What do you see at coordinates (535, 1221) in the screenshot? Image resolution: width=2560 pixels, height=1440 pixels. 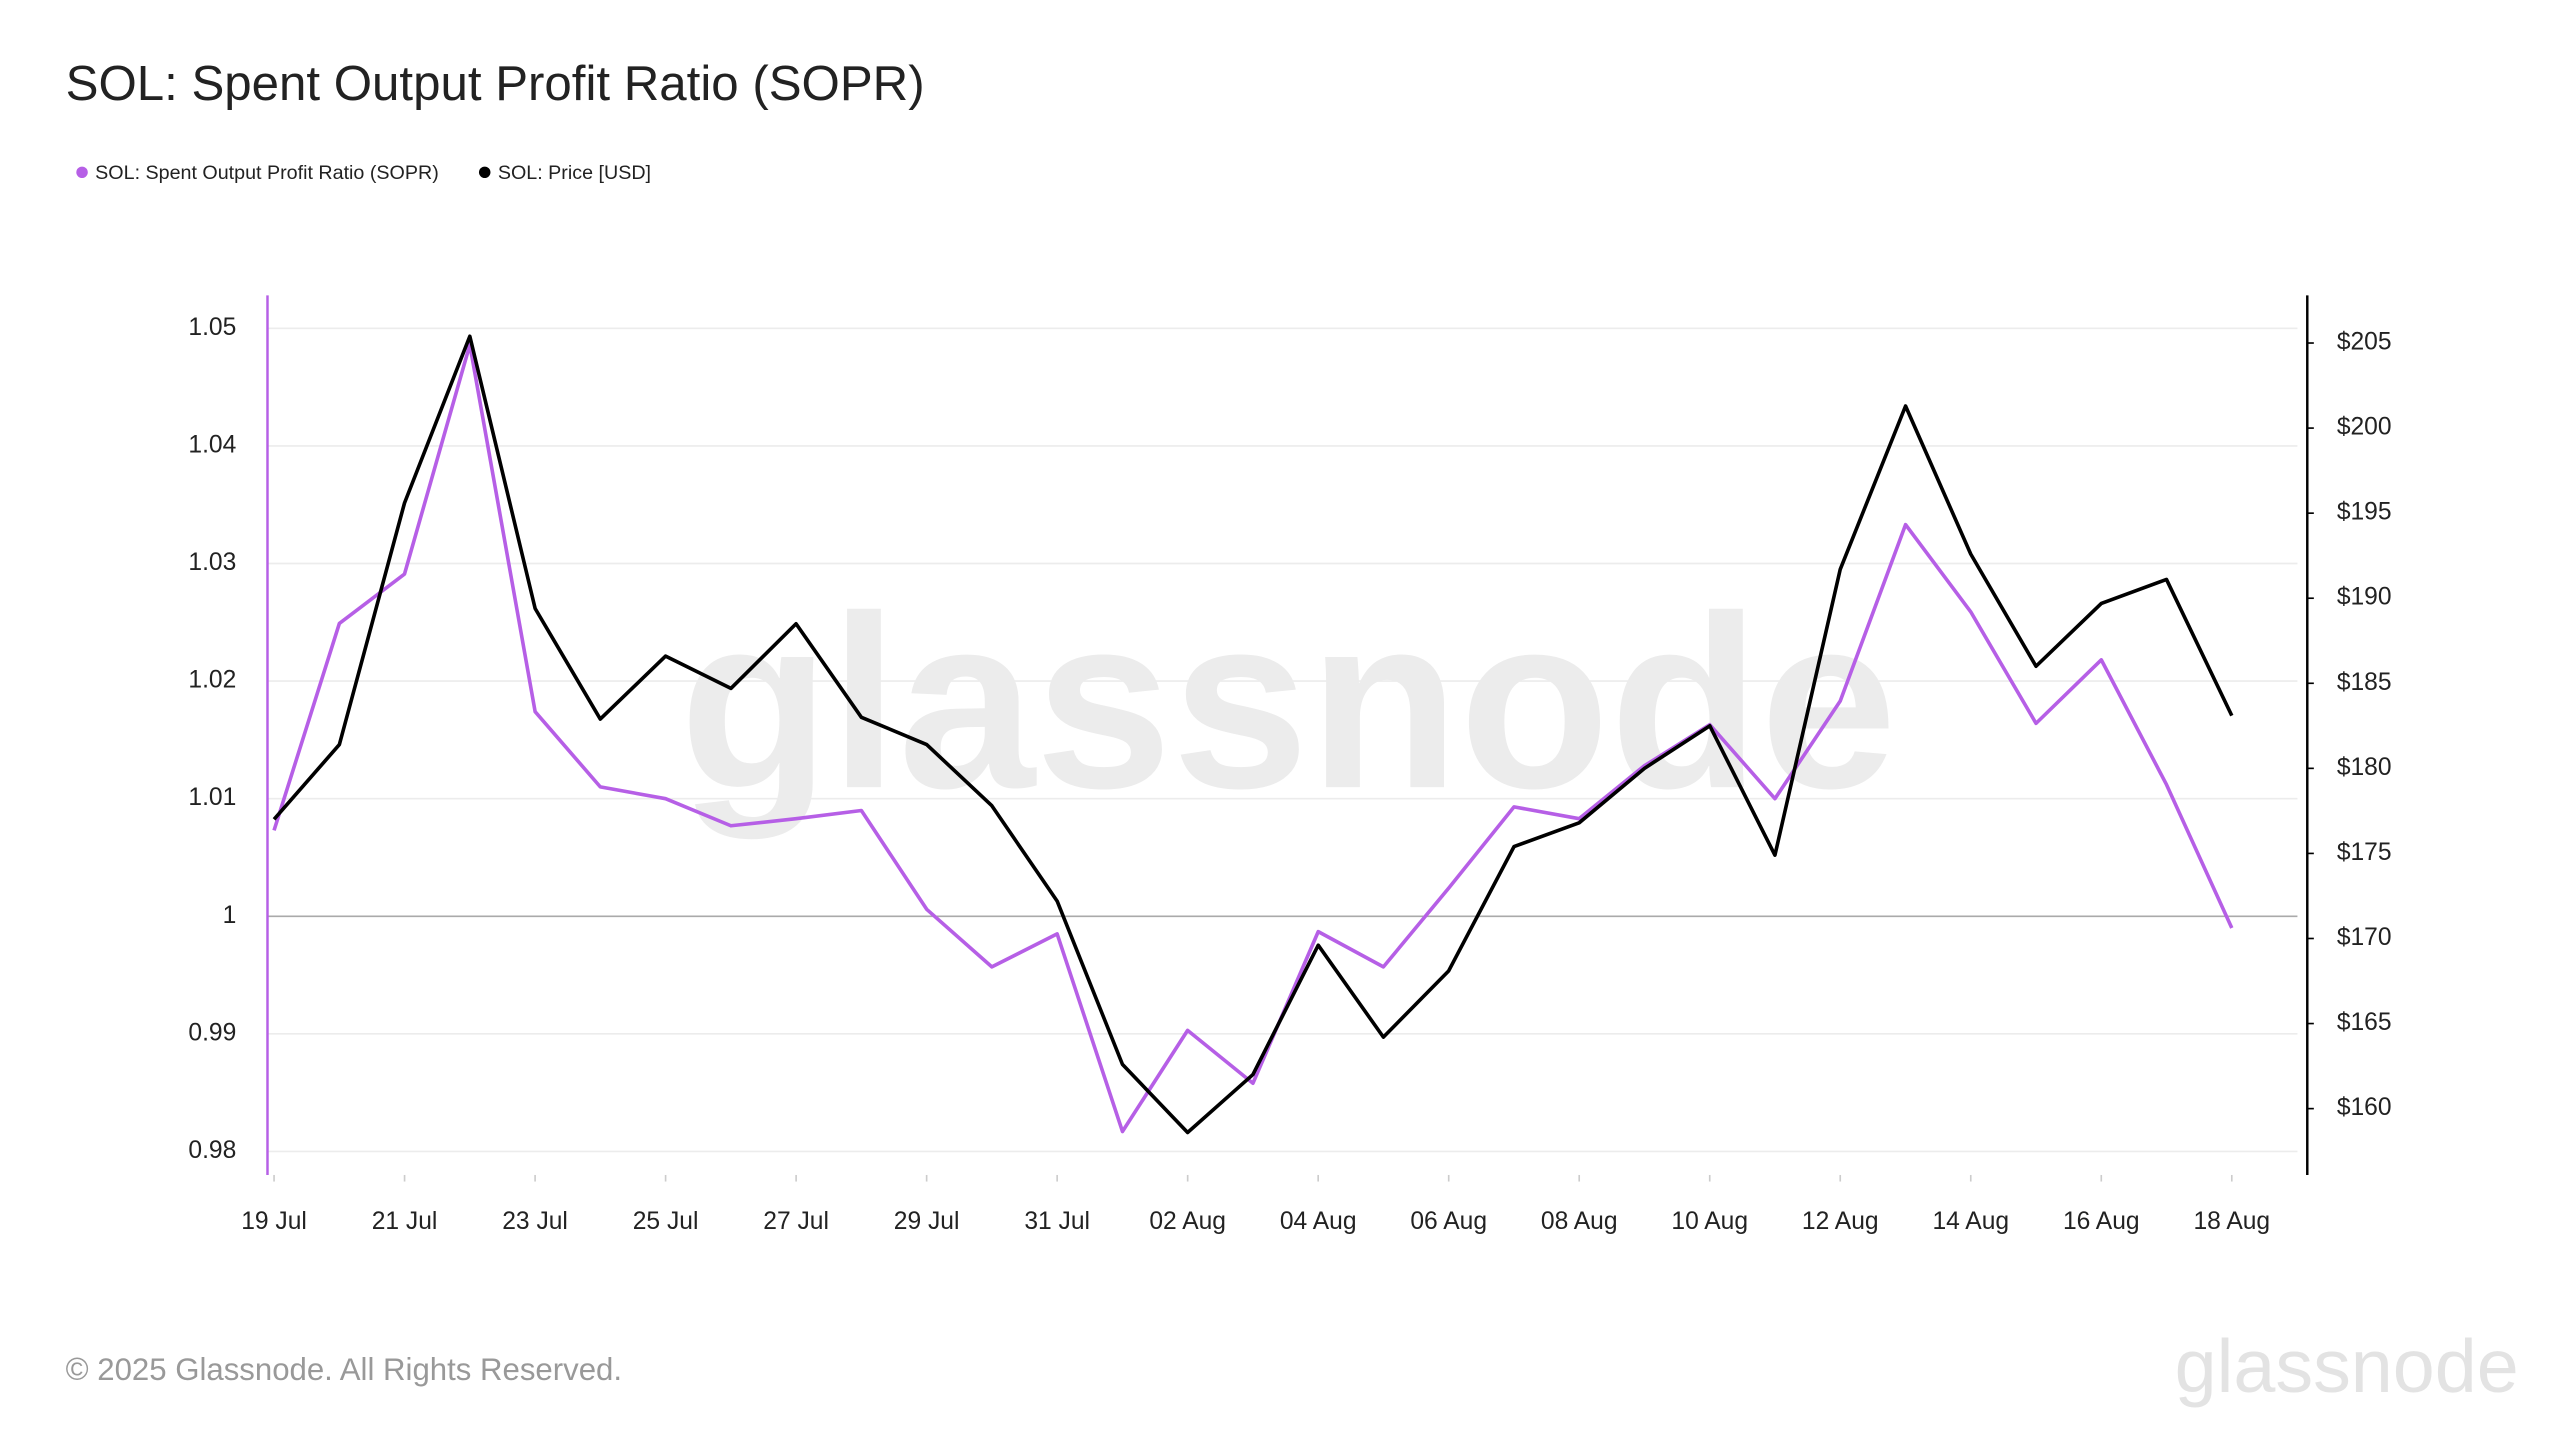 I see `x-tick-label: 23 Jul` at bounding box center [535, 1221].